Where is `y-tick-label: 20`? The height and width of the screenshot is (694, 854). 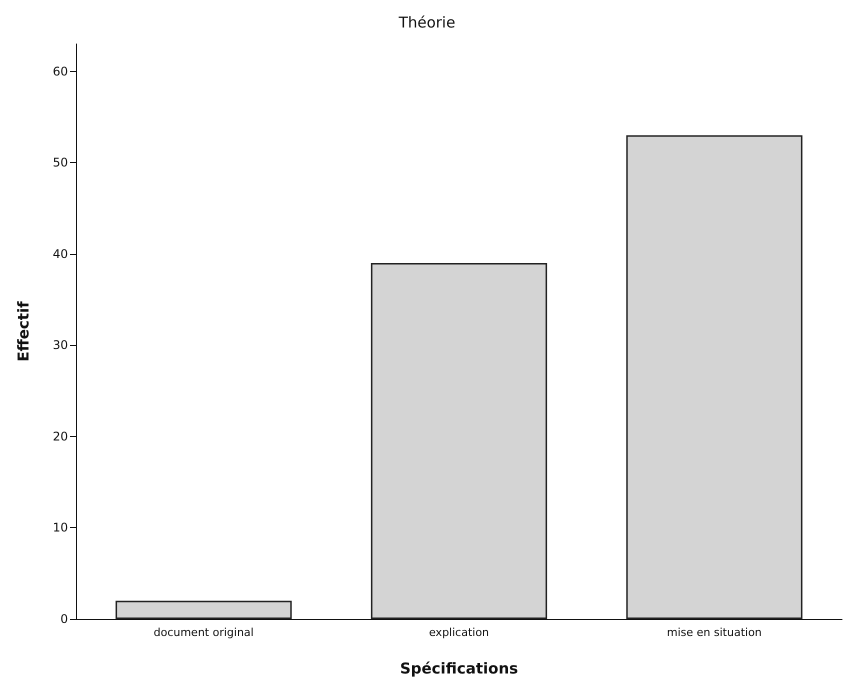 y-tick-label: 20 is located at coordinates (60, 436).